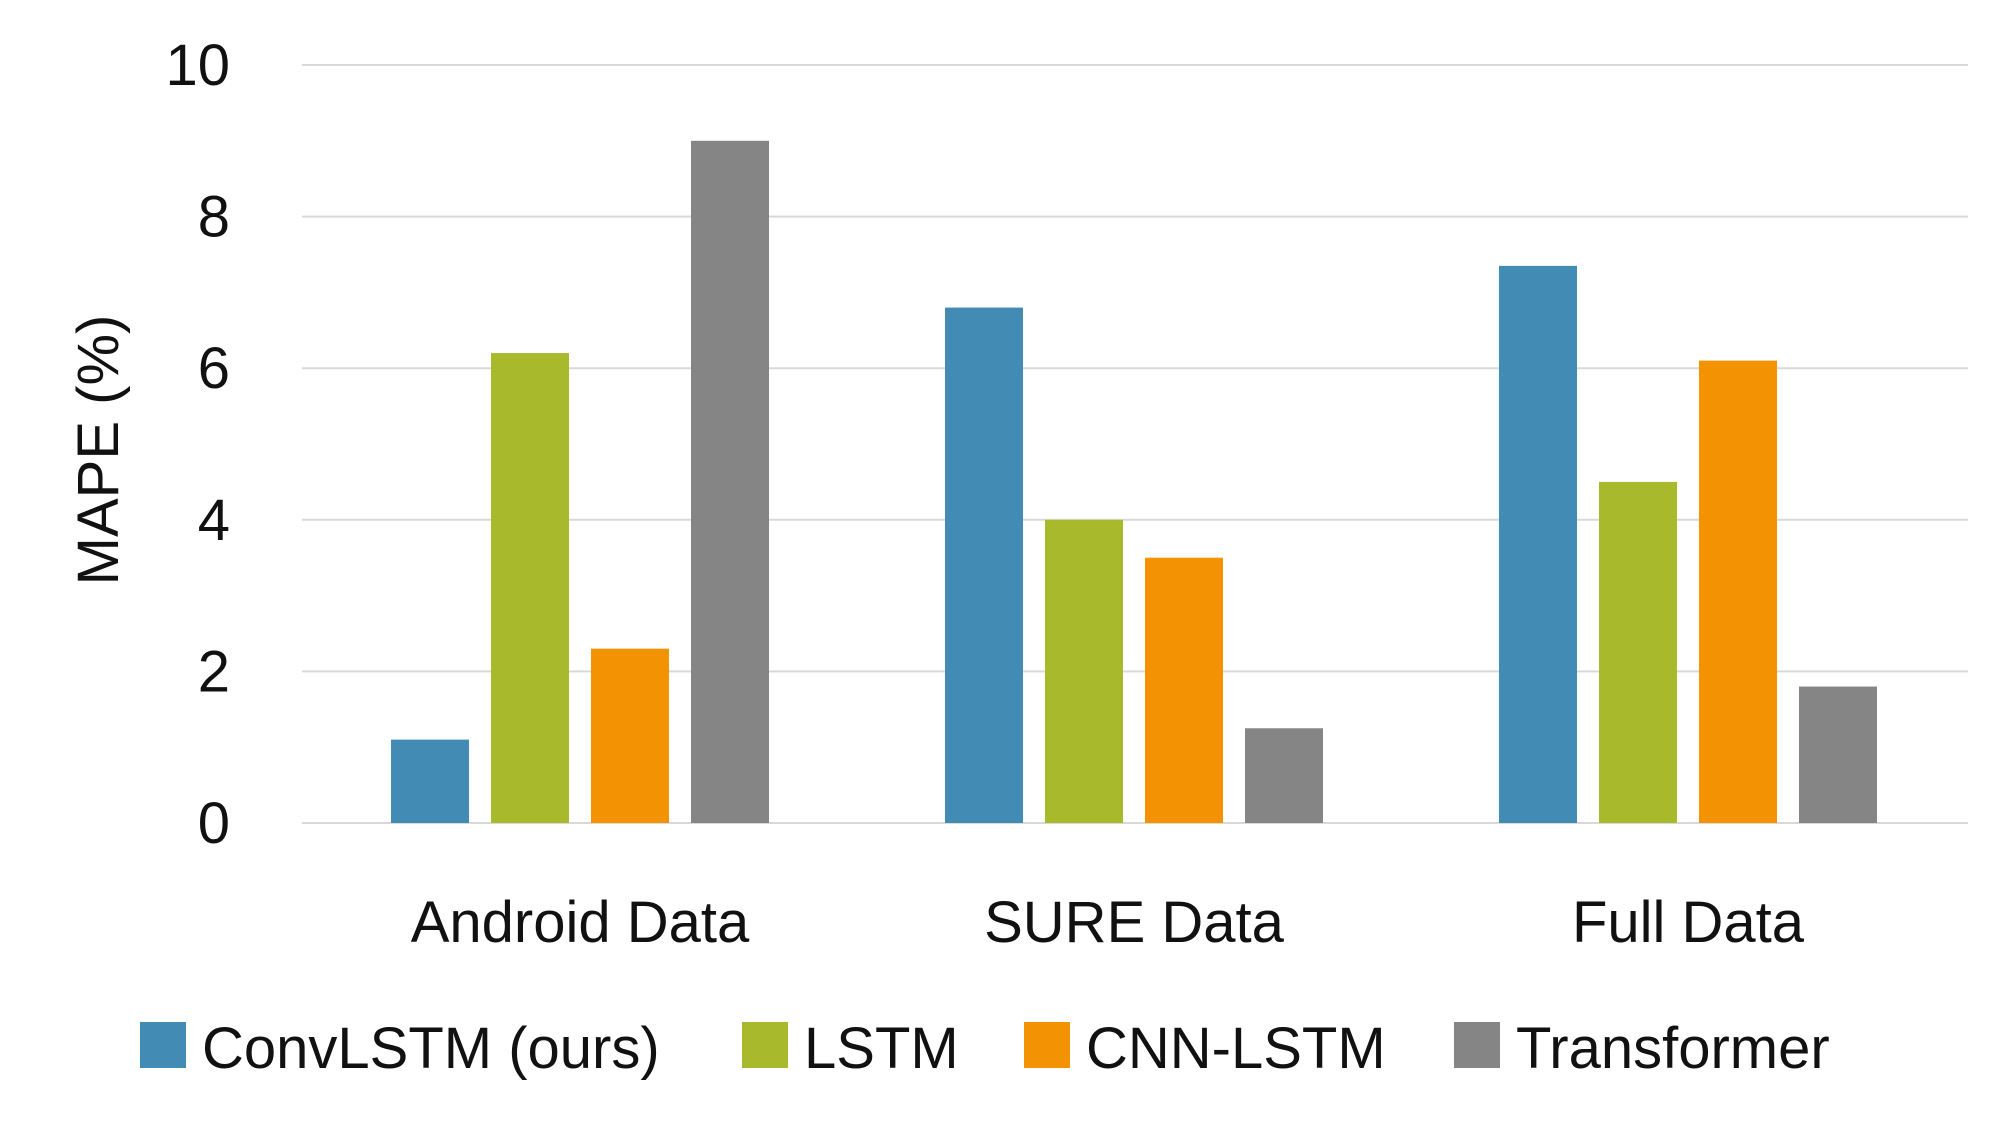  Describe the element at coordinates (1236, 1048) in the screenshot. I see `legend-label: CNN-LSTM` at that location.